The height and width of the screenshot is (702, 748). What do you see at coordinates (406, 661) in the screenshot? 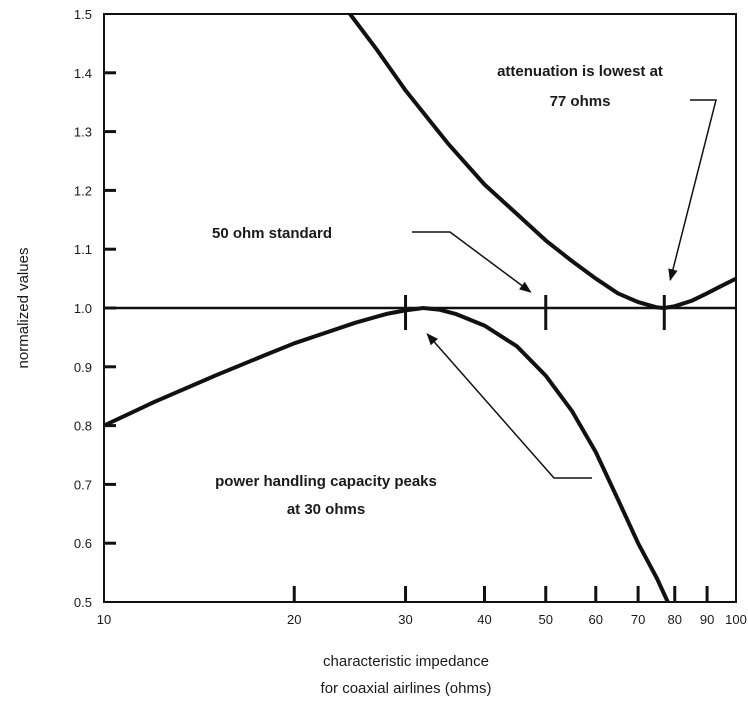
I see `x-axis-label: characteristic impedance` at bounding box center [406, 661].